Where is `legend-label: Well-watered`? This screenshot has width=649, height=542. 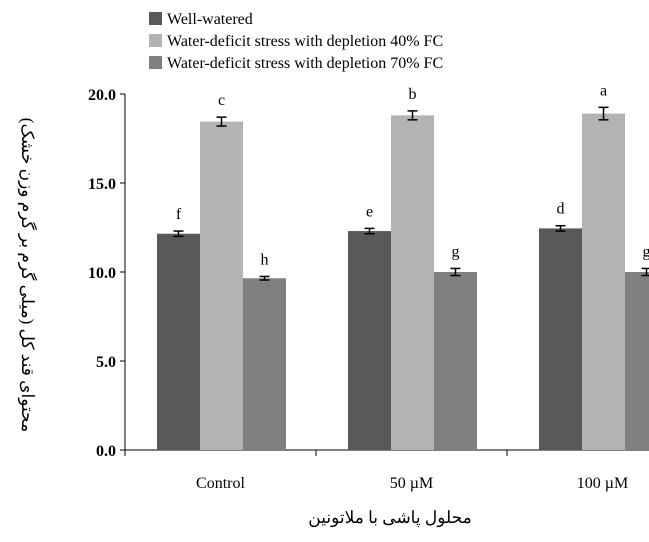 legend-label: Well-watered is located at coordinates (210, 19).